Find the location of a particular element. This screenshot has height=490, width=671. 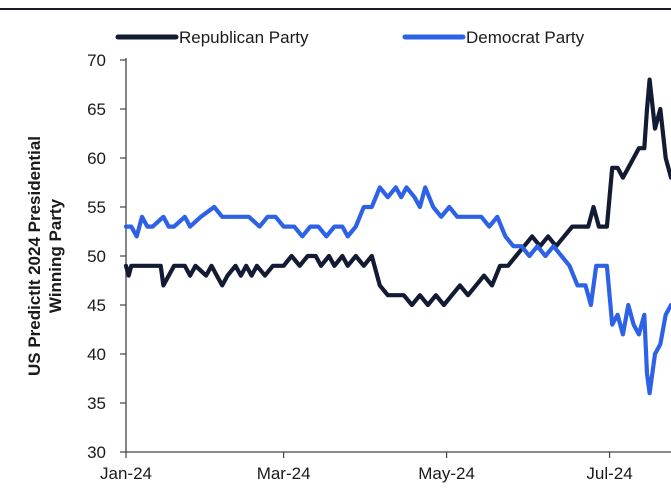

y-tick-label: 70 is located at coordinates (96, 60).